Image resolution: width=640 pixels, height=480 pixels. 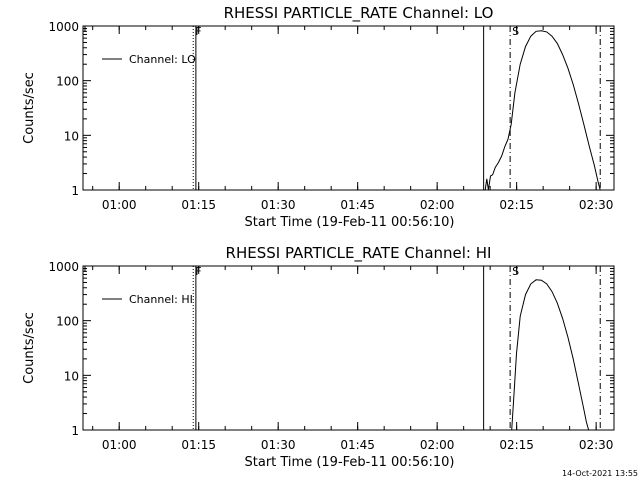 What do you see at coordinates (600, 473) in the screenshot?
I see `footer-timestamp: 14-Oct-2021 13:55` at bounding box center [600, 473].